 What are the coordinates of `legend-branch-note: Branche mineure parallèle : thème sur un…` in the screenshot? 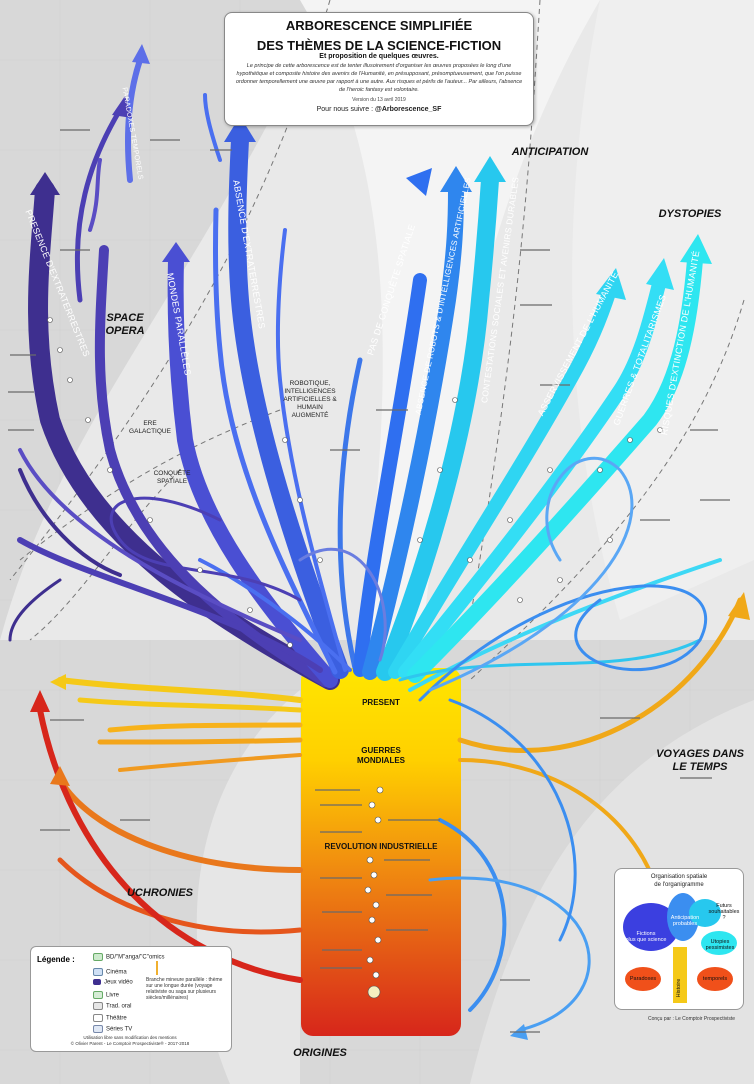 It's located at (184, 989).